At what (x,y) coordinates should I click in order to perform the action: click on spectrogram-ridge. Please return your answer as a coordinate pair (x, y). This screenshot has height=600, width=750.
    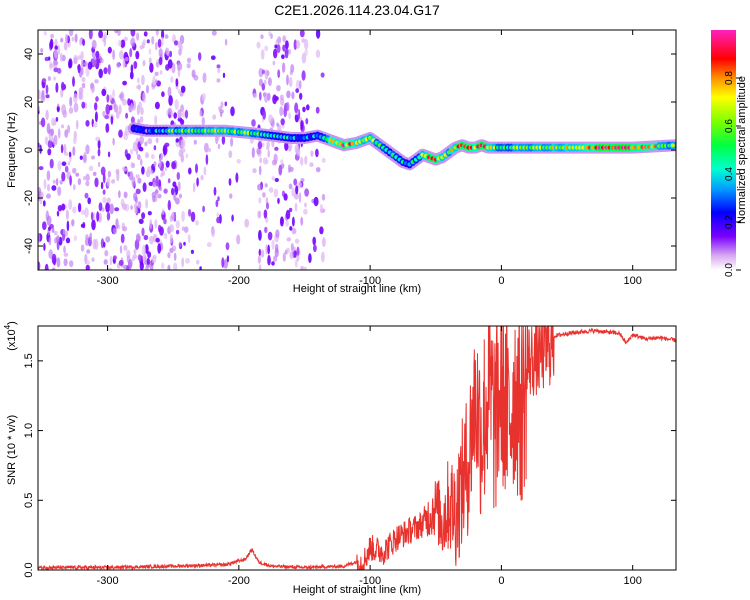
    Looking at the image, I should click on (401, 146).